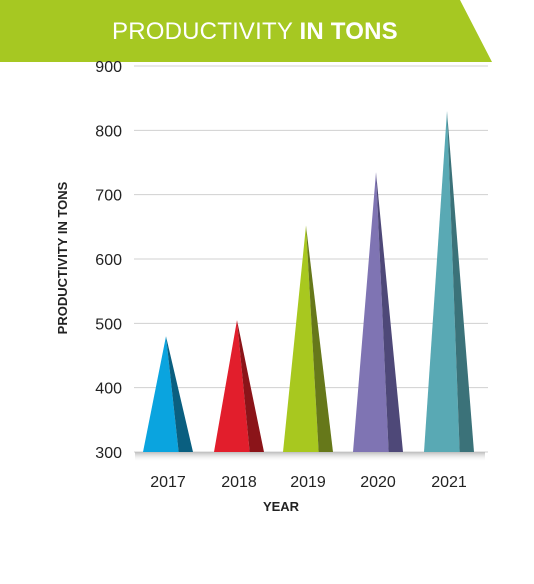 The height and width of the screenshot is (584, 534). I want to click on bar-side-2018, so click(250, 386).